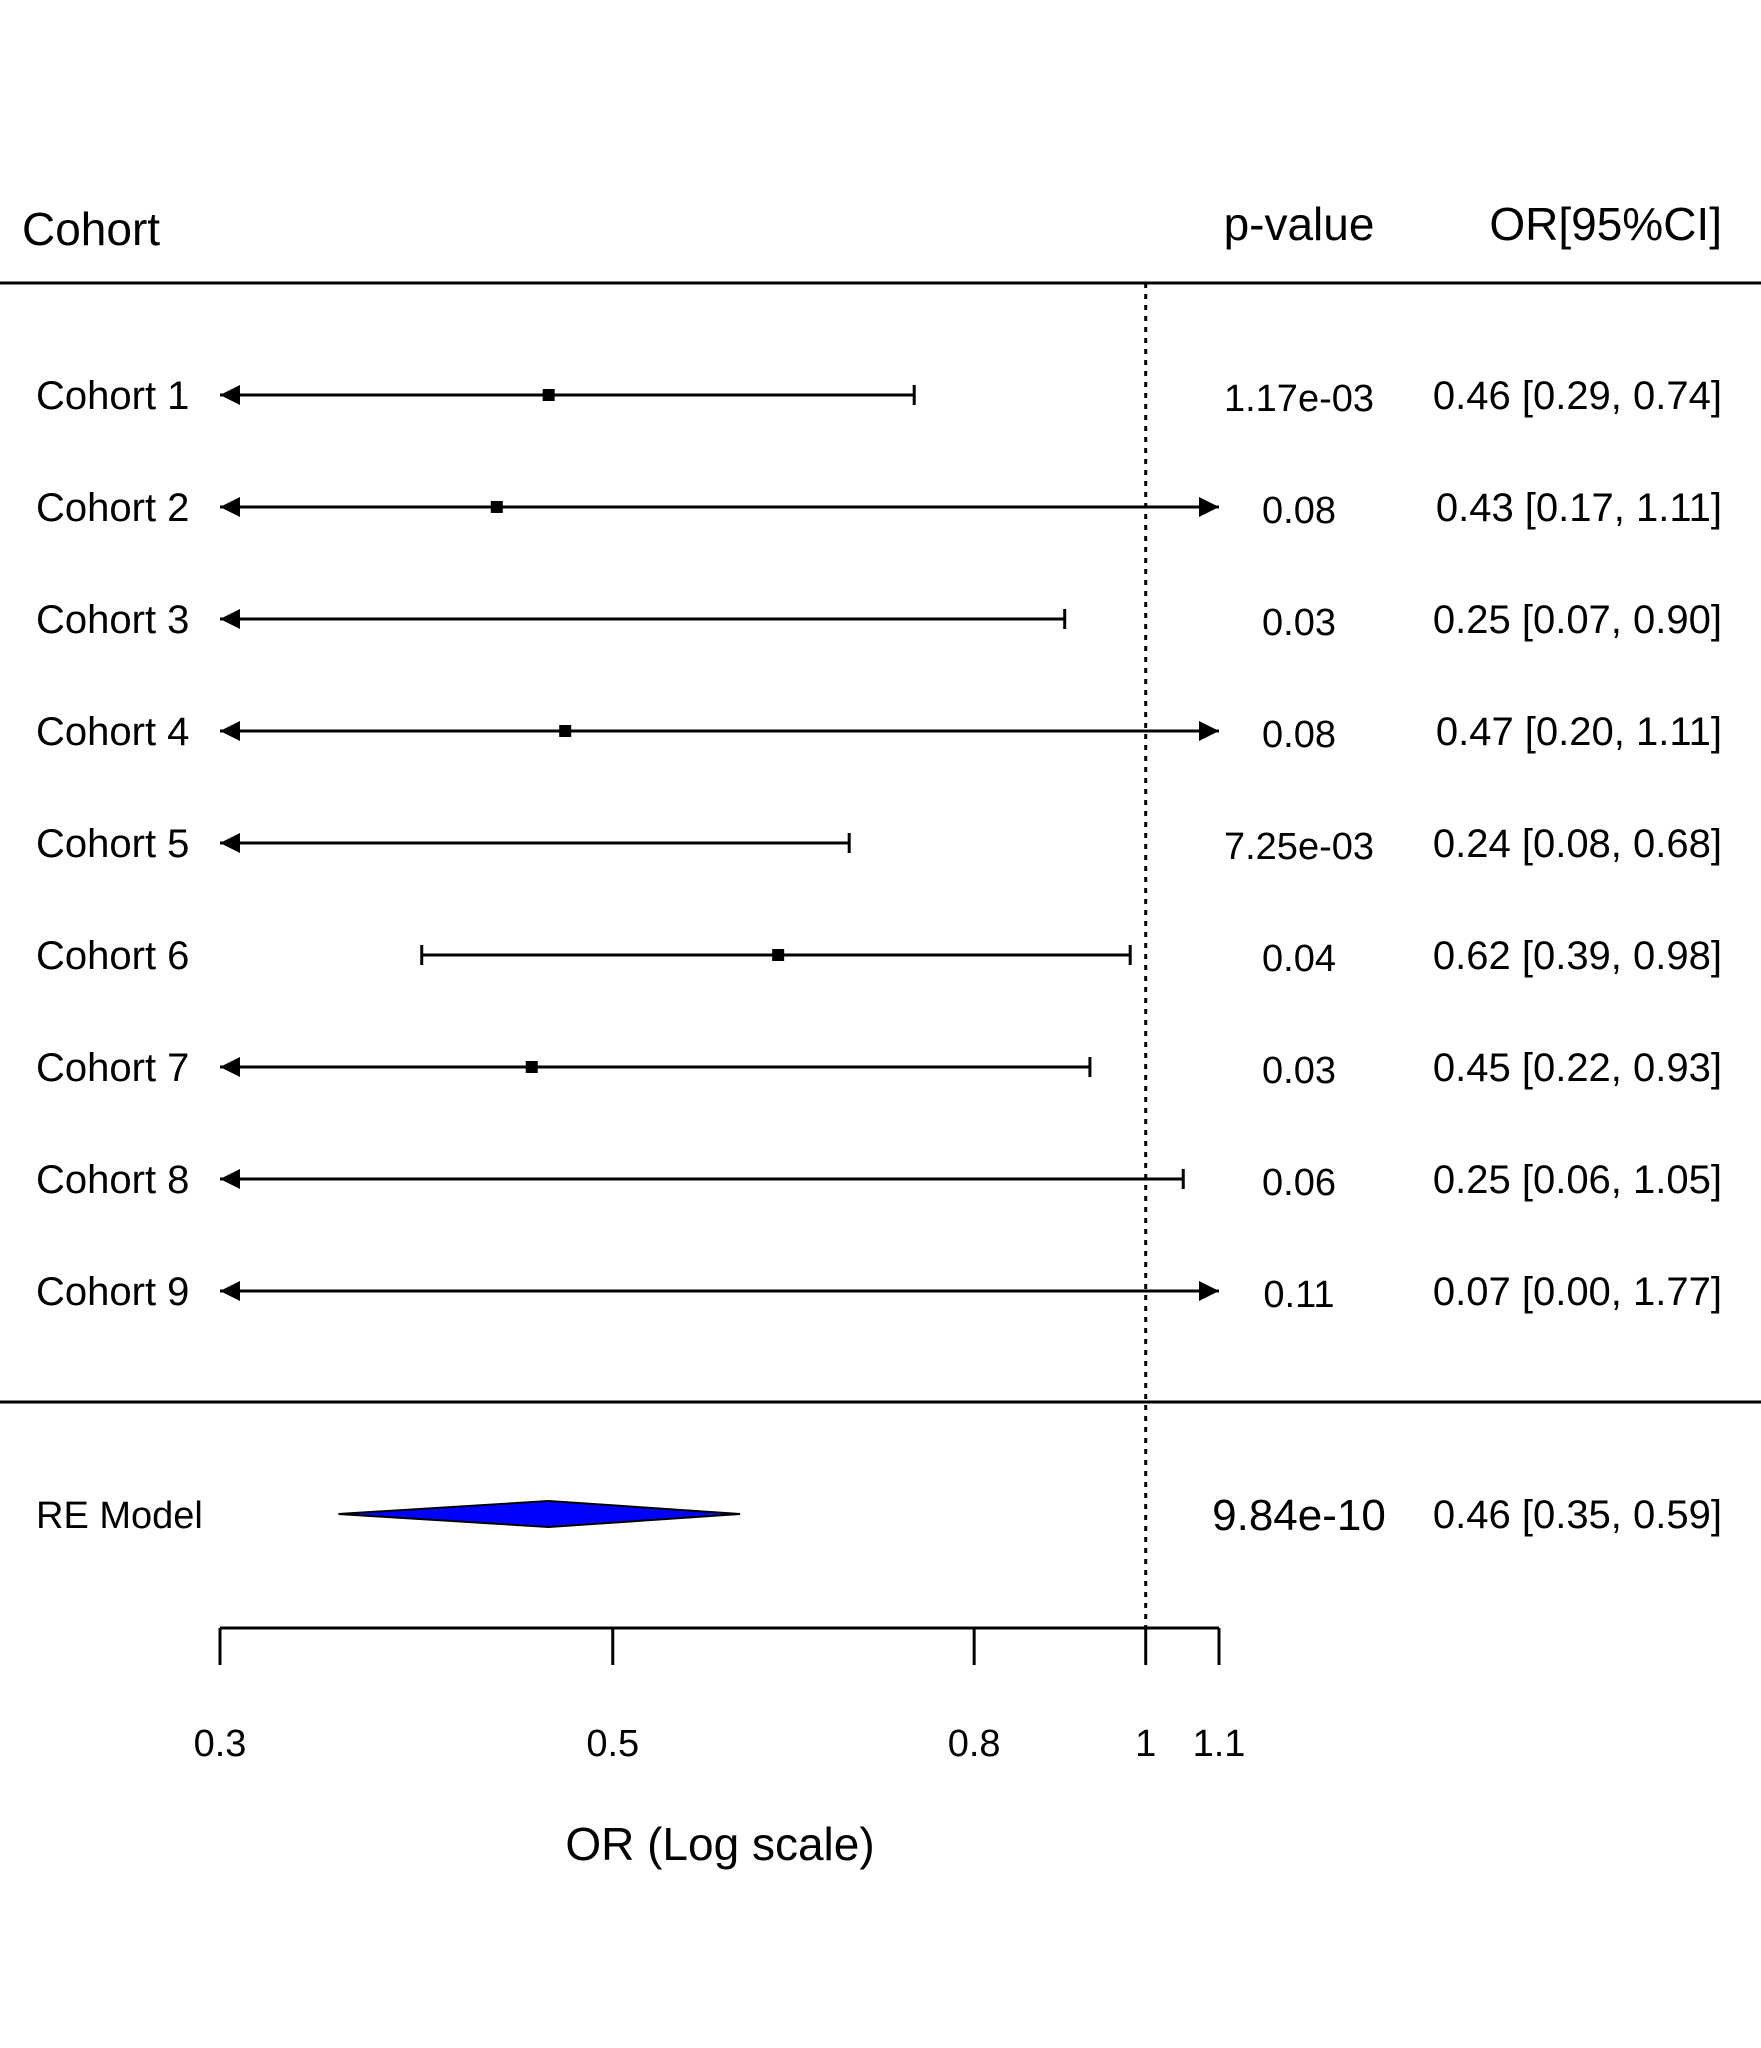 The height and width of the screenshot is (2048, 1761). What do you see at coordinates (91, 229) in the screenshot?
I see `header-study: Cohort` at bounding box center [91, 229].